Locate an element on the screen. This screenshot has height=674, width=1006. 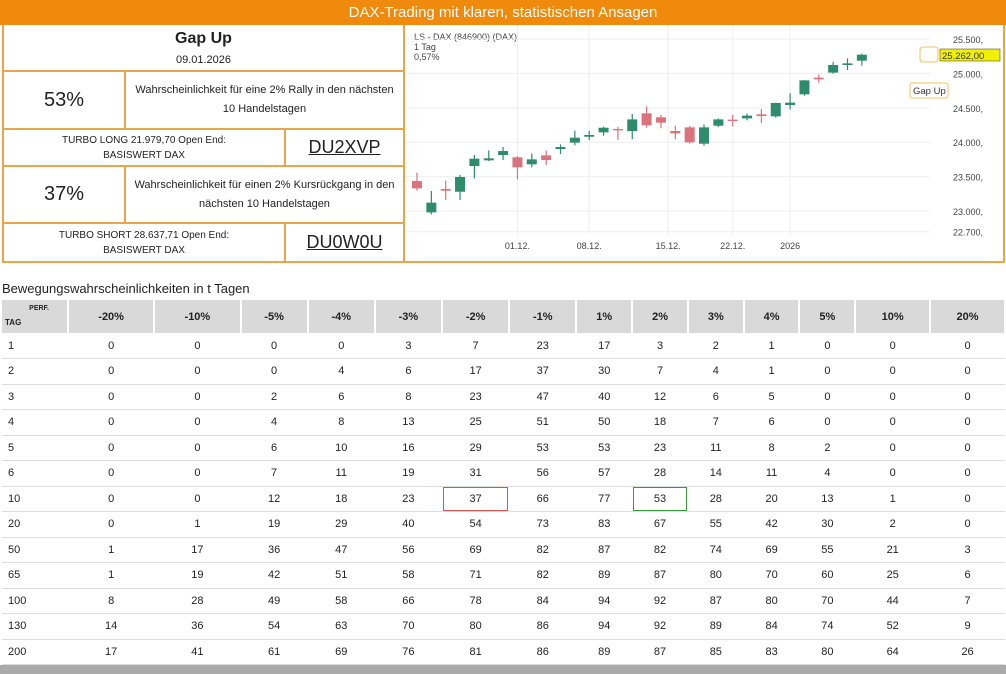
probability-cell: 5 is located at coordinates (771, 397).